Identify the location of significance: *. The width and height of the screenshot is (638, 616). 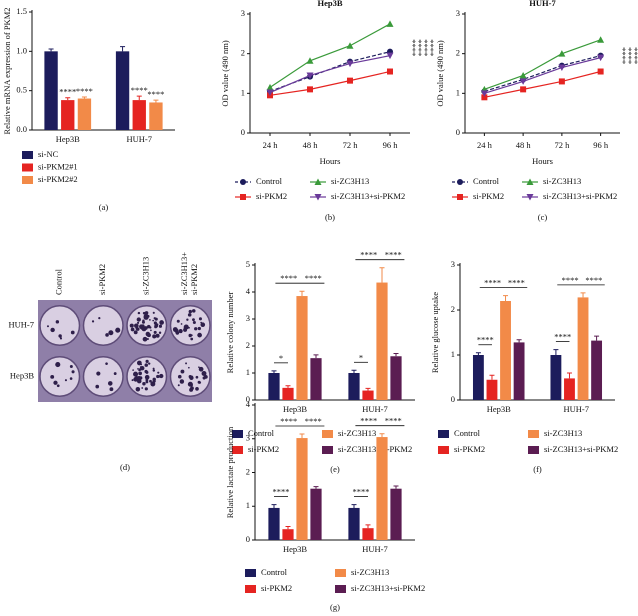
(281, 358).